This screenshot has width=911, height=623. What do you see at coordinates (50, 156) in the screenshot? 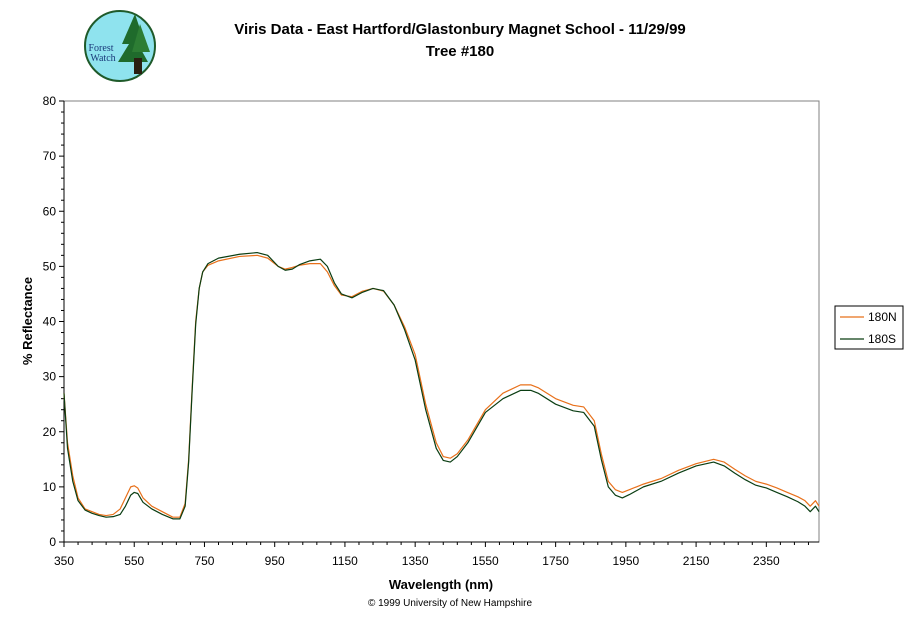
I see `y-tick-label: 70` at bounding box center [50, 156].